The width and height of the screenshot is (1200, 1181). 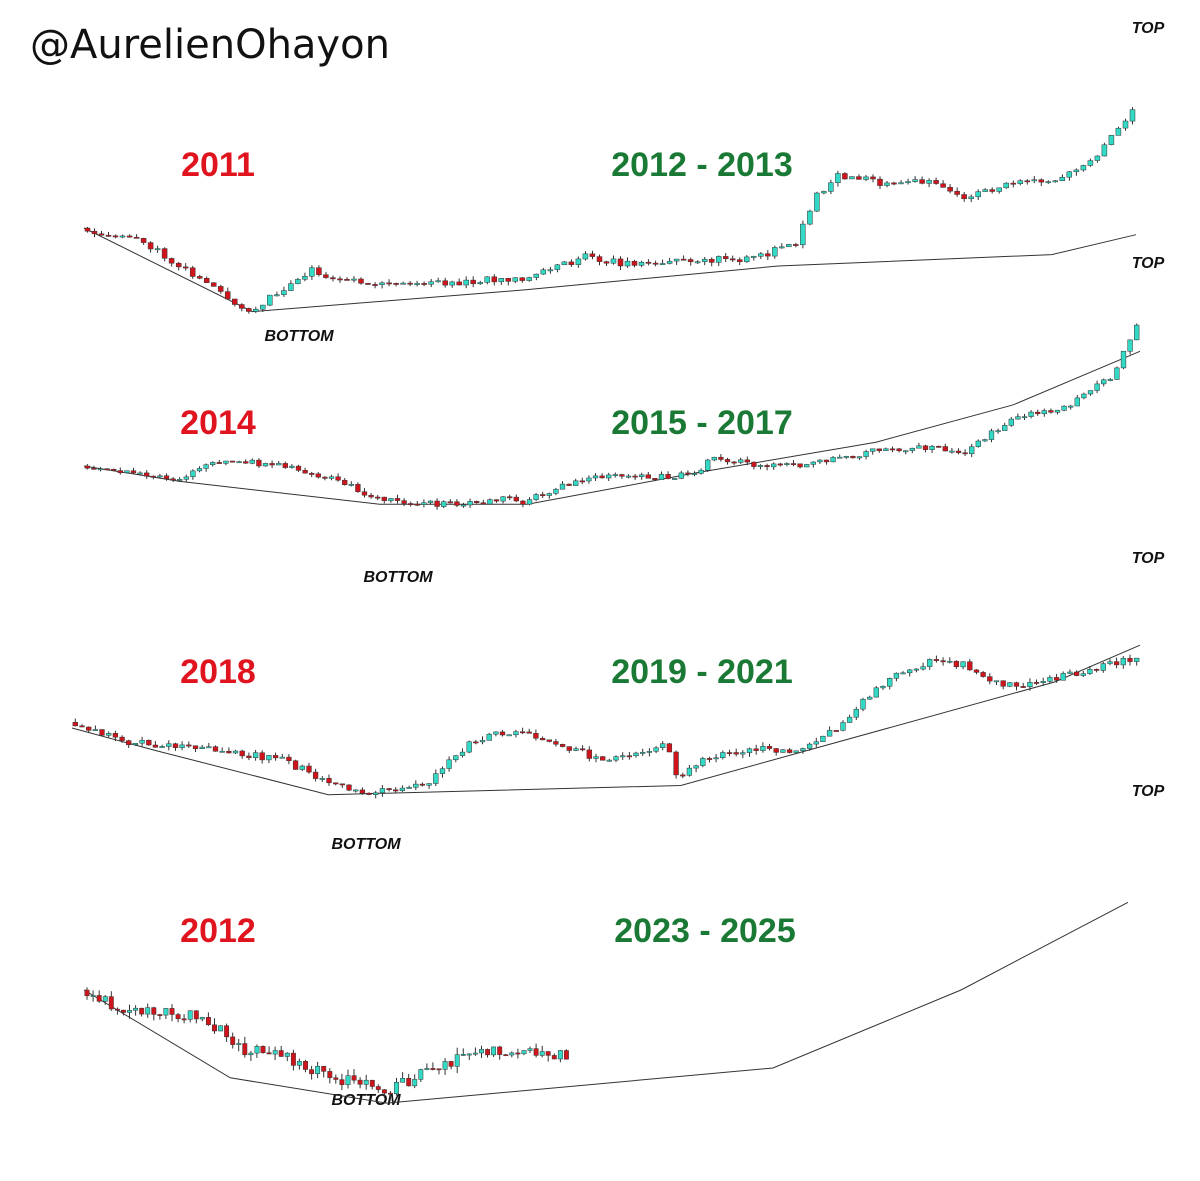 I want to click on bear-year-label: 2014, so click(x=218, y=423).